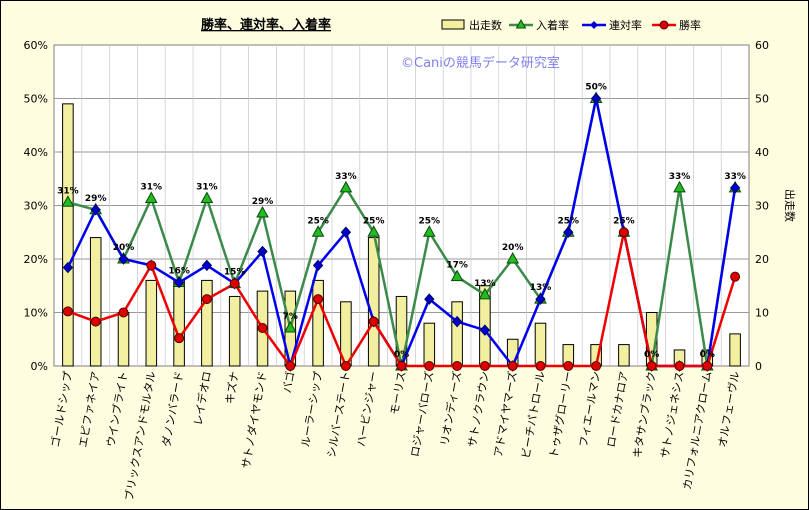 The height and width of the screenshot is (510, 809). What do you see at coordinates (762, 99) in the screenshot?
I see `right-tick-label: 50` at bounding box center [762, 99].